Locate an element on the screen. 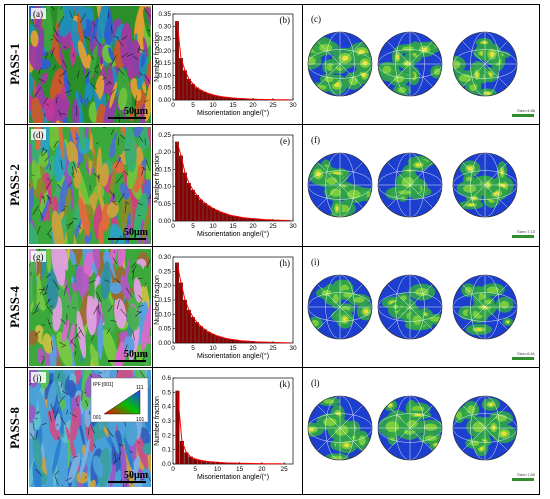 The height and width of the screenshot is (499, 550). pole-figure is located at coordinates (410, 64).